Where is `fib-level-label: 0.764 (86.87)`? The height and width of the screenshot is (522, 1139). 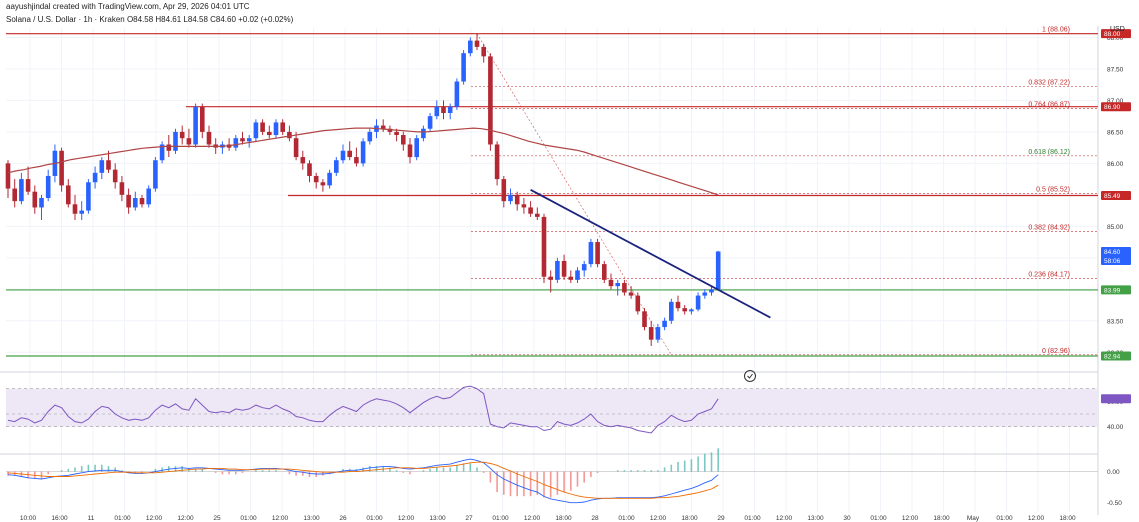
fib-level-label: 0.764 (86.87) is located at coordinates (1049, 105).